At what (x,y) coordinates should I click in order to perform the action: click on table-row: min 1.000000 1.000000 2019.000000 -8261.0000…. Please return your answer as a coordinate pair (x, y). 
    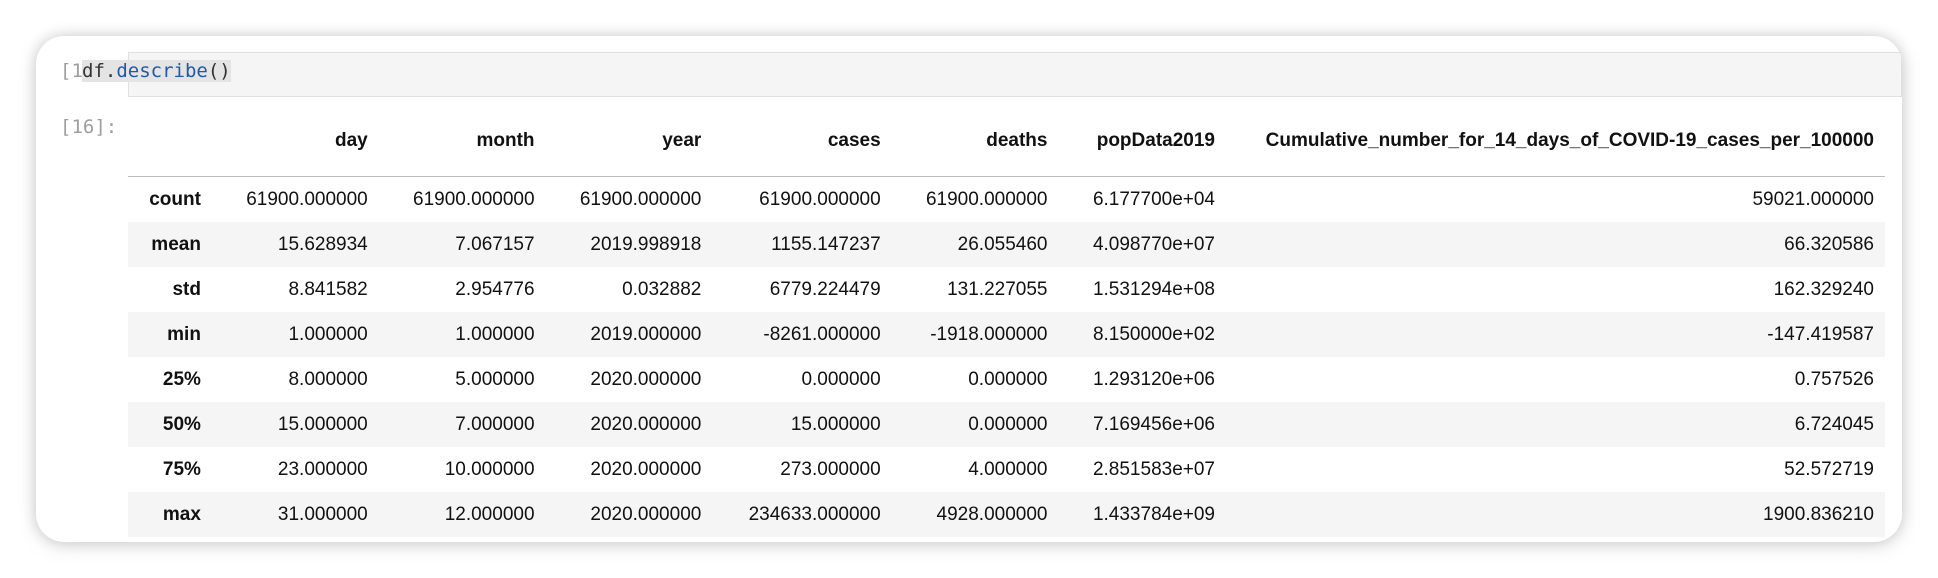
    Looking at the image, I should click on (1006, 334).